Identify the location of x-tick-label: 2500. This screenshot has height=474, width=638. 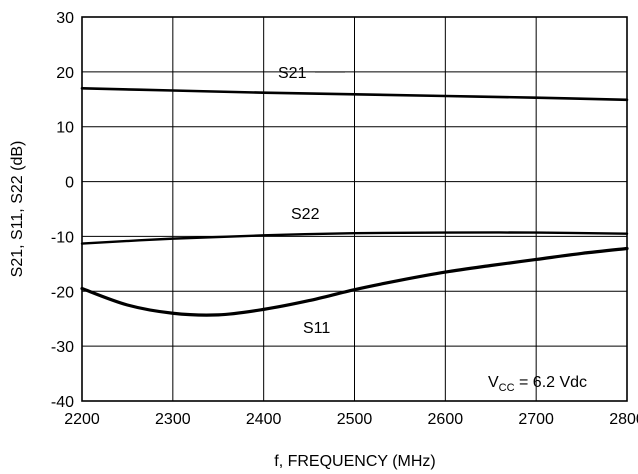
(355, 419).